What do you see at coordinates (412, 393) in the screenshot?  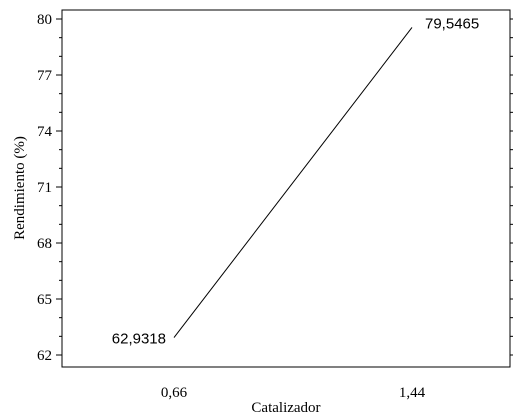 I see `x-tick-label: 1,44` at bounding box center [412, 393].